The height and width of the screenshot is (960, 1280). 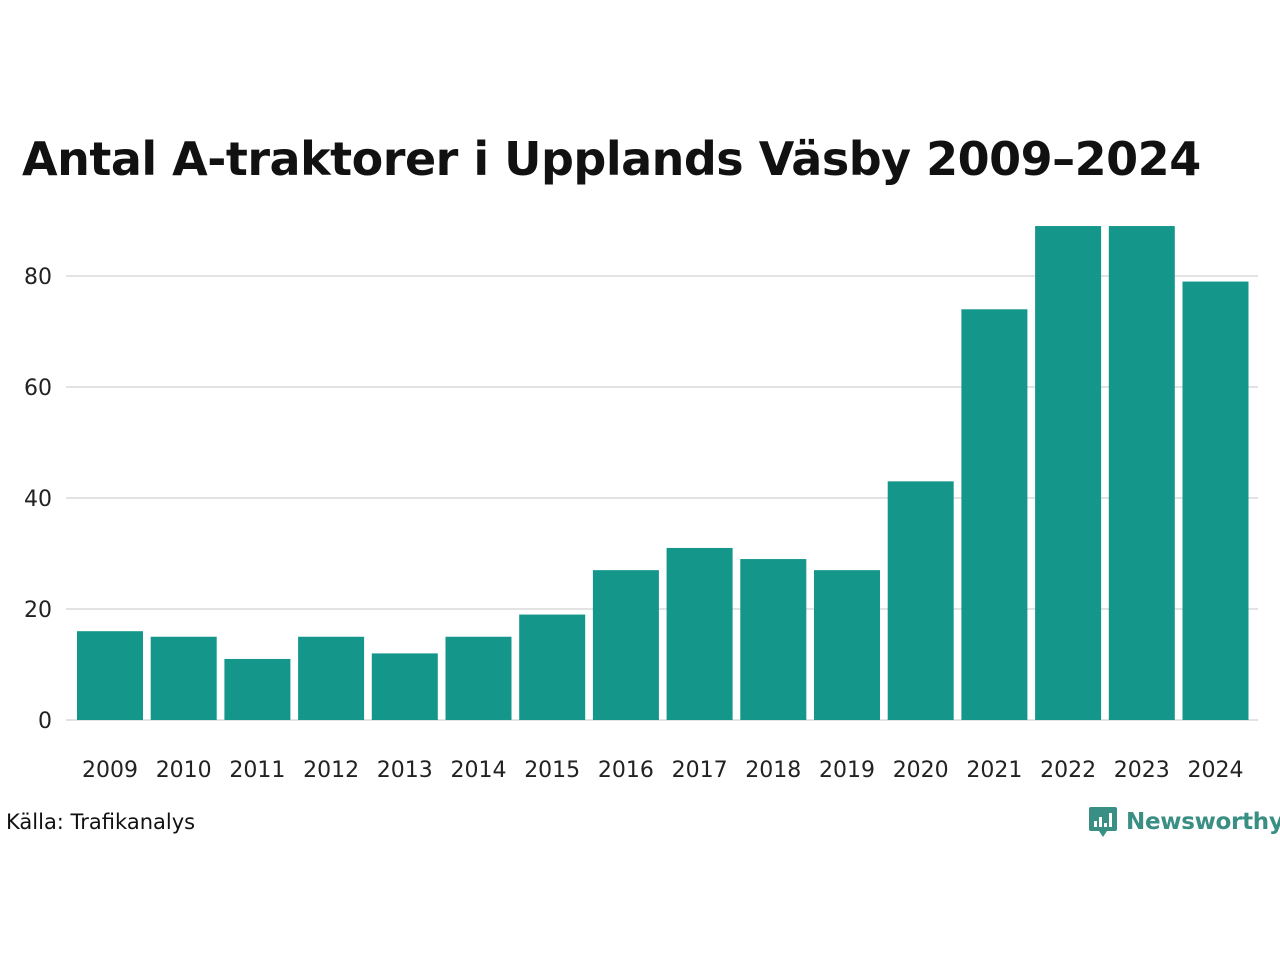 What do you see at coordinates (38, 388) in the screenshot?
I see `y-tick-label: 60` at bounding box center [38, 388].